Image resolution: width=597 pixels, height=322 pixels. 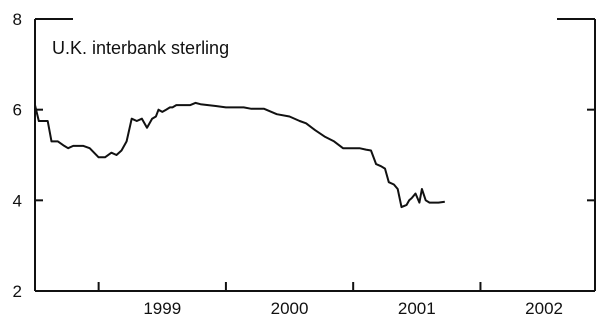 What do you see at coordinates (17, 19) in the screenshot?
I see `y-tick-label: 8` at bounding box center [17, 19].